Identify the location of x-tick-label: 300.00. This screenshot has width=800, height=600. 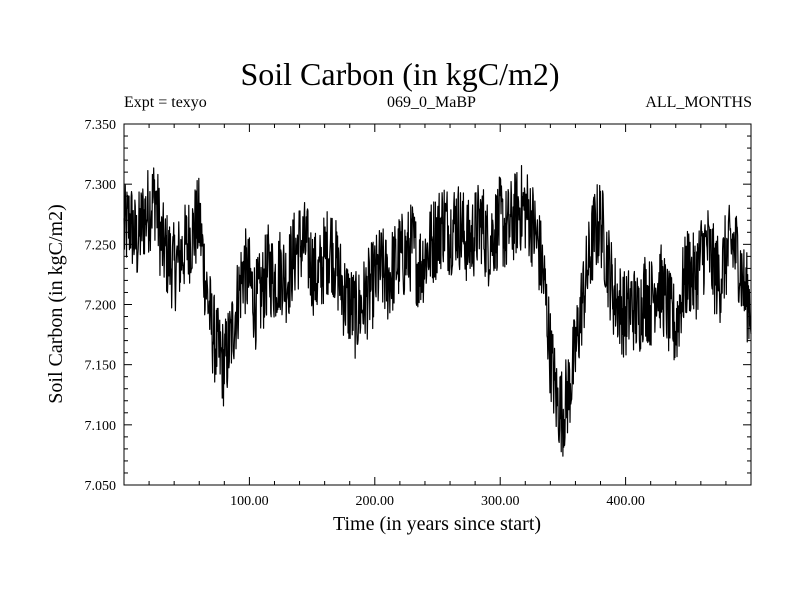
(500, 501).